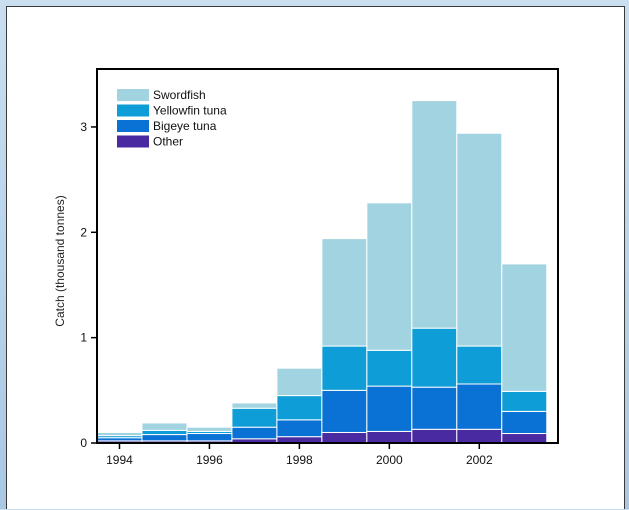  I want to click on bar-yellowfin-tuna-2003, so click(524, 401).